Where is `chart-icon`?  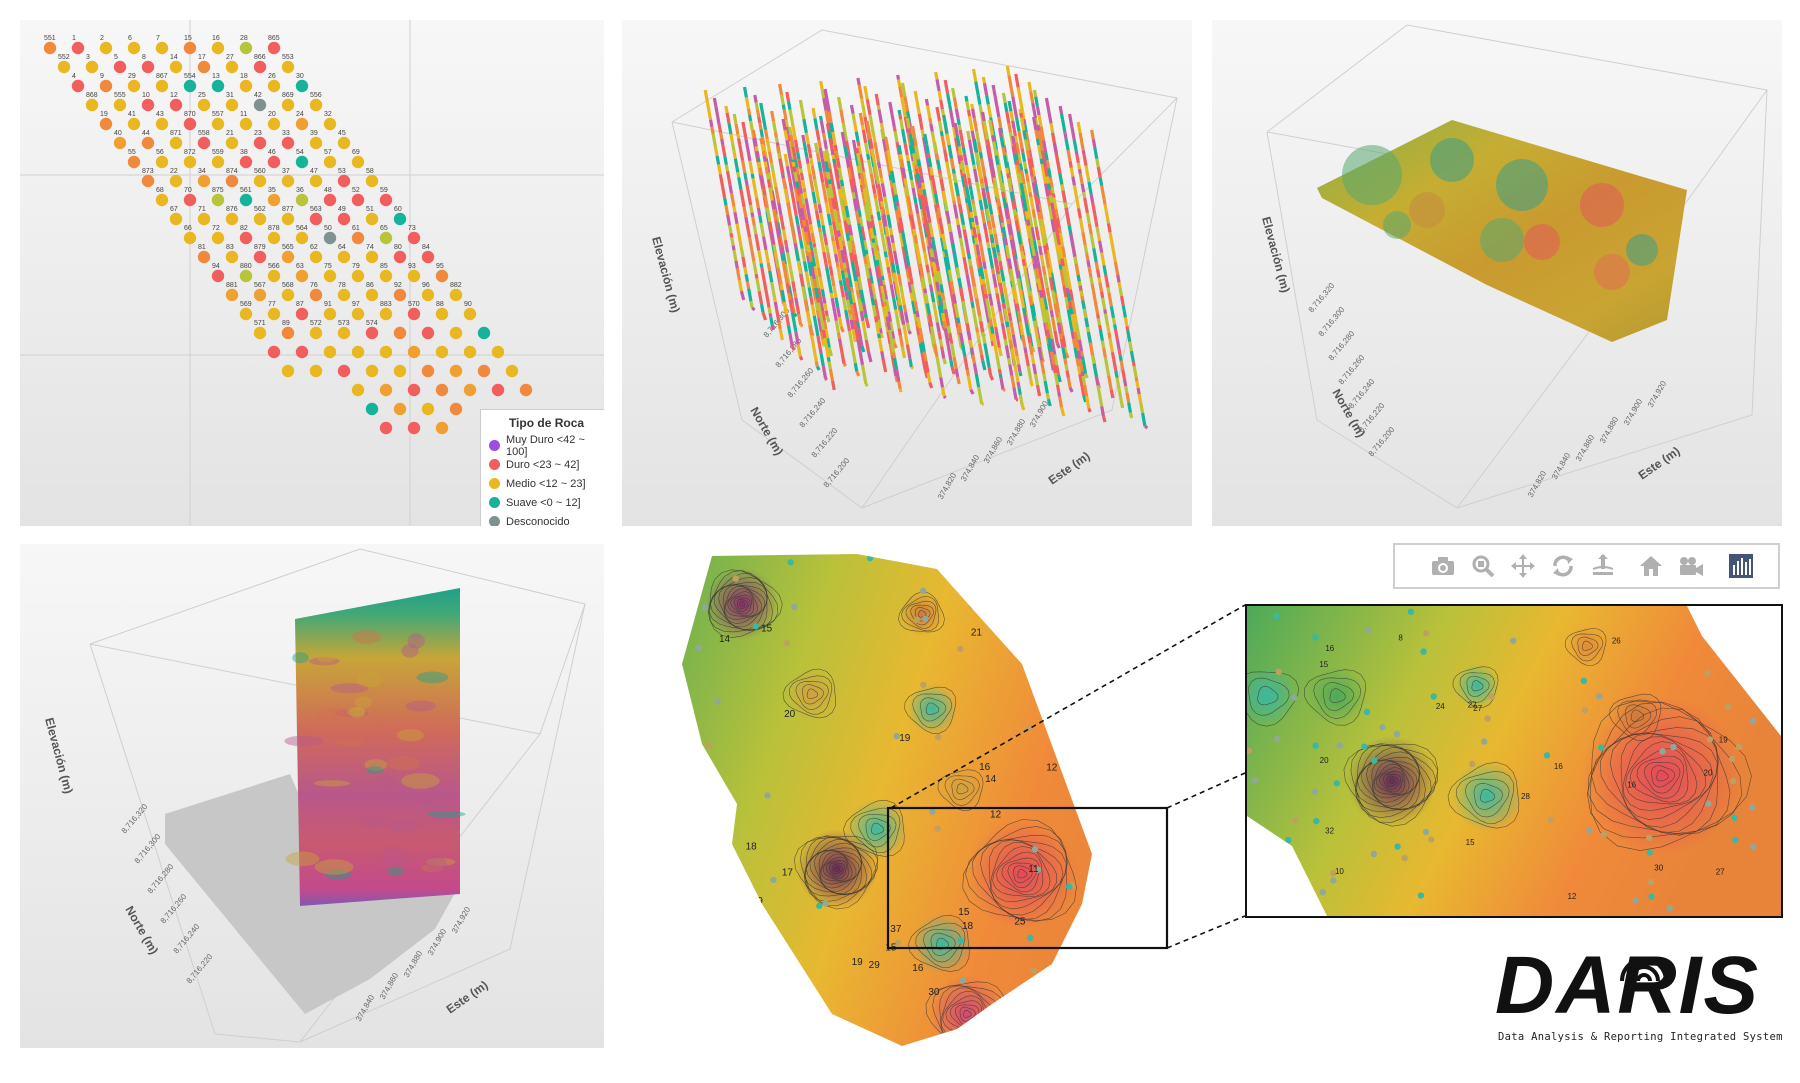
chart-icon is located at coordinates (1741, 566).